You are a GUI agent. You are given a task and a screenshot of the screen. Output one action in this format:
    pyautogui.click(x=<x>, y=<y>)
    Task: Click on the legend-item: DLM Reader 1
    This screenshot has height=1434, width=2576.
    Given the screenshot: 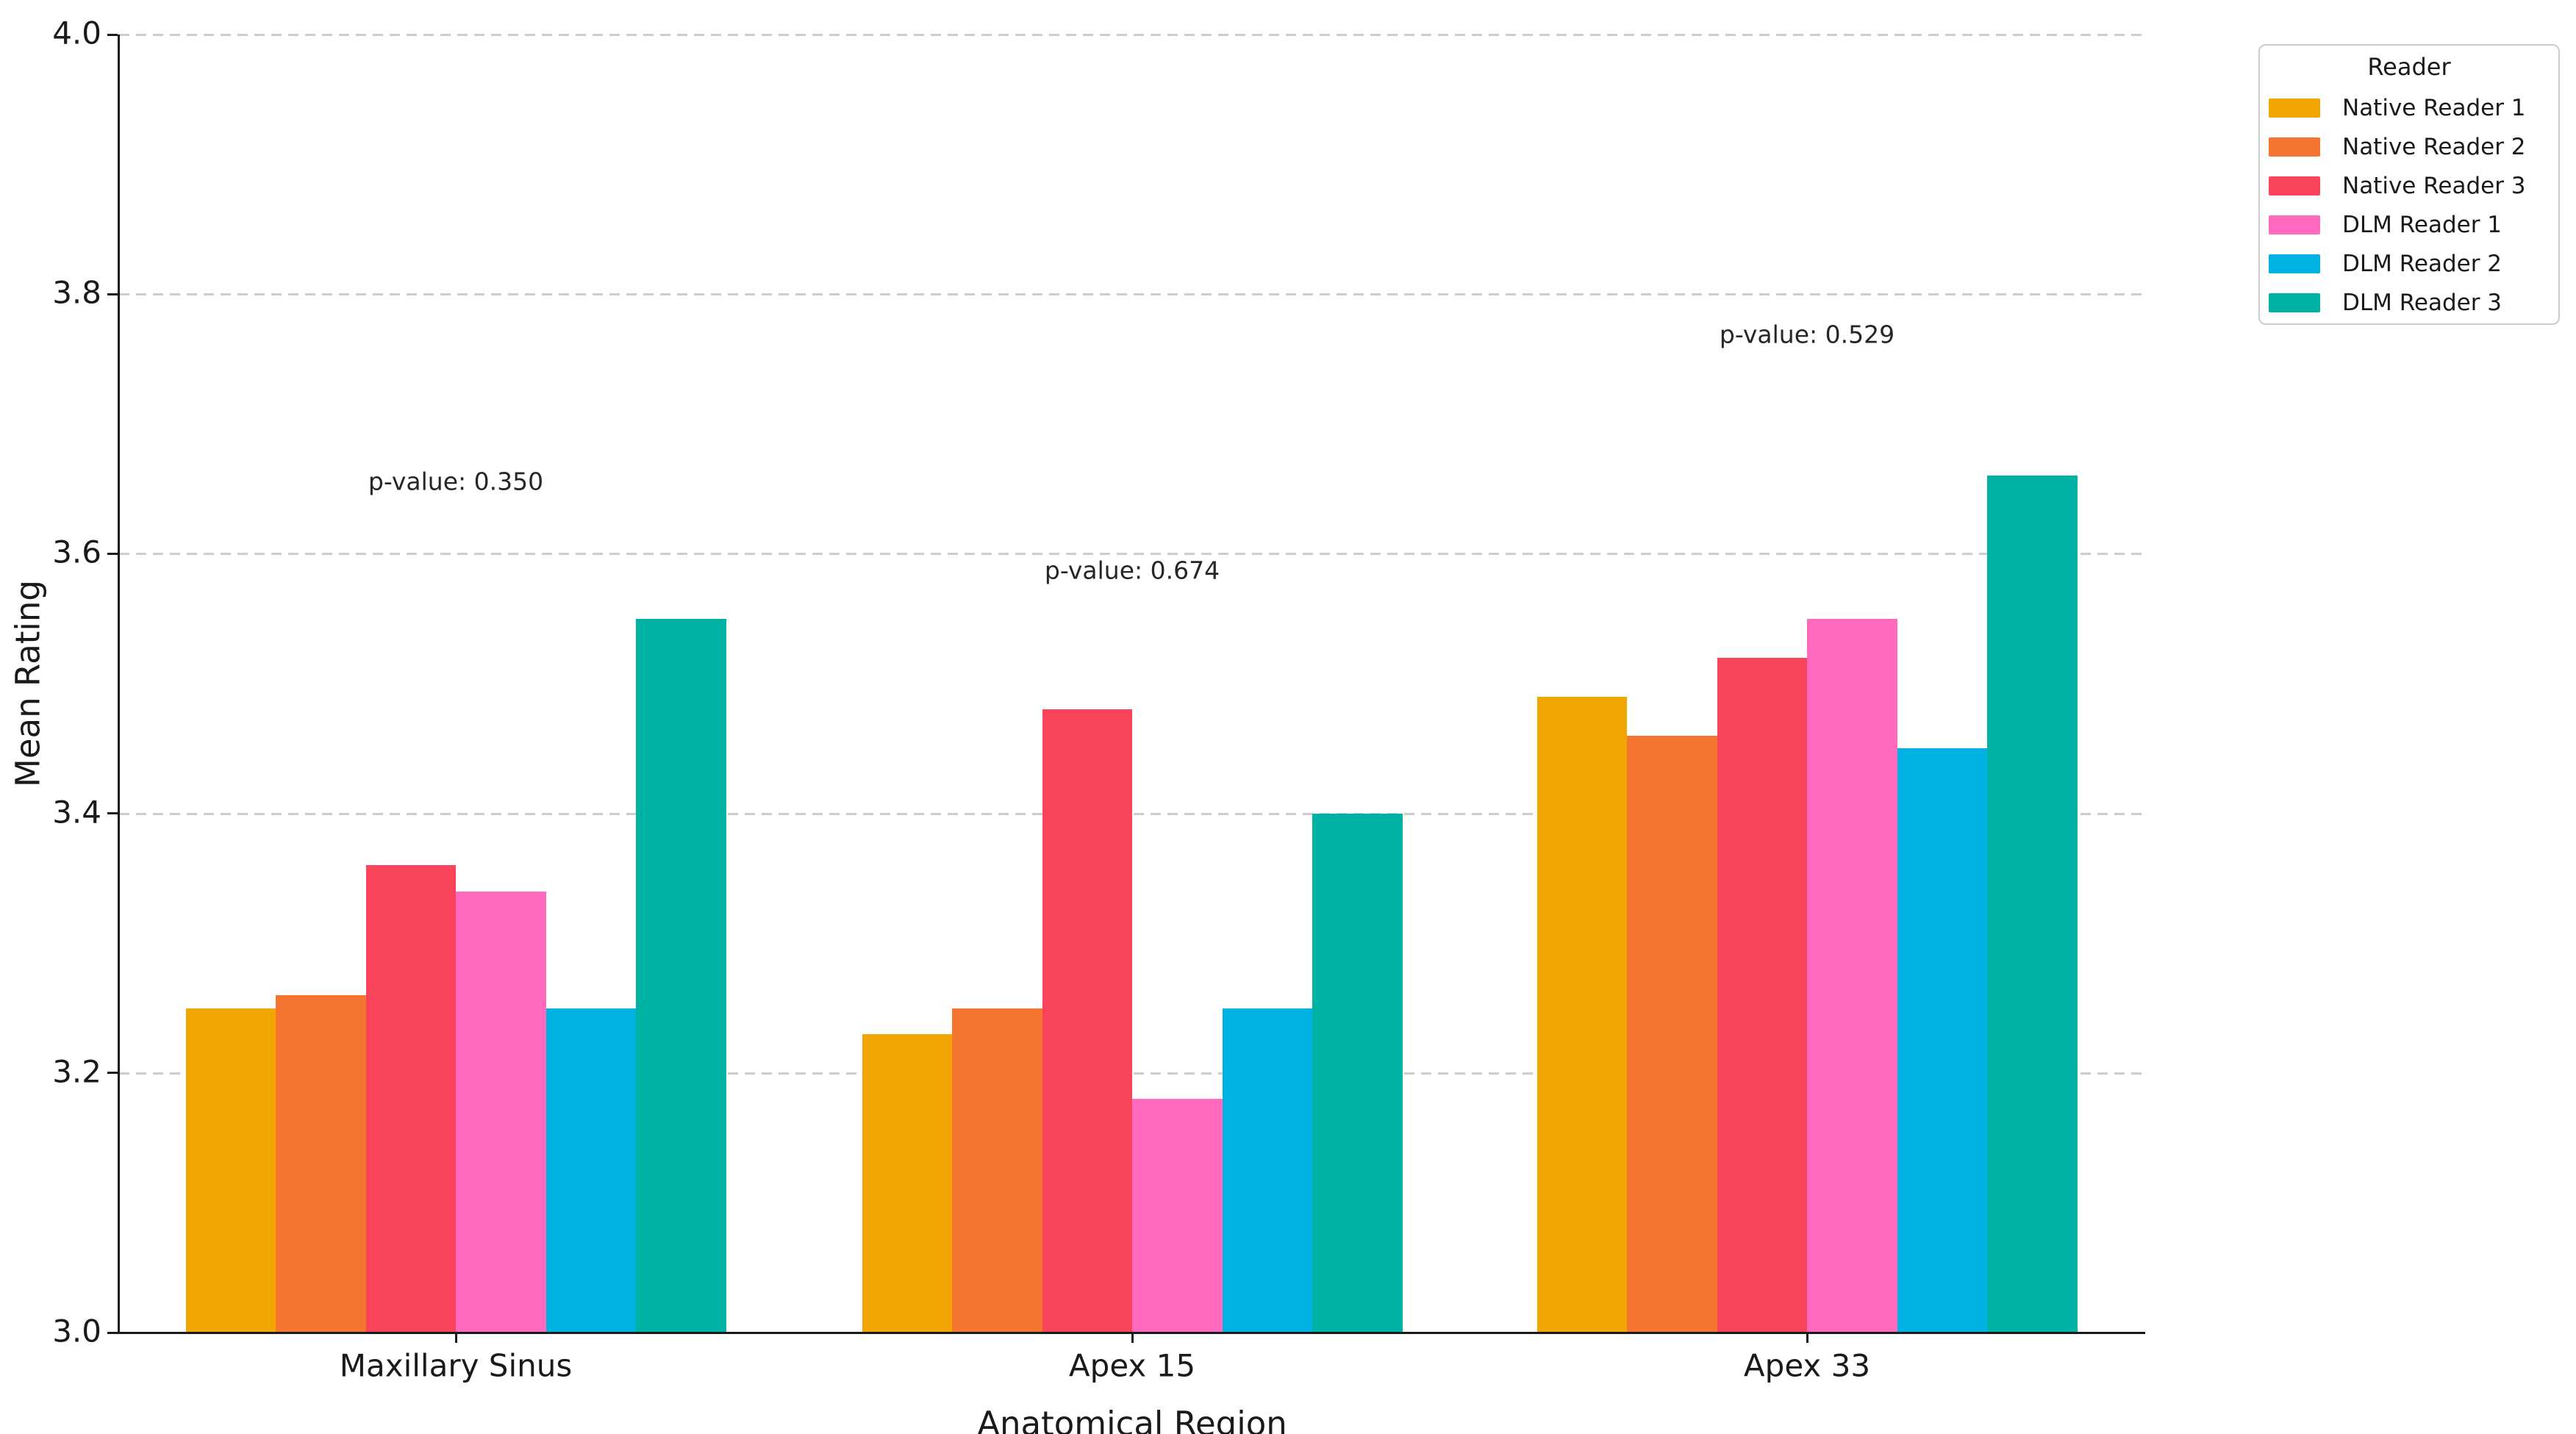 What is the action you would take?
    pyautogui.click(x=2409, y=225)
    